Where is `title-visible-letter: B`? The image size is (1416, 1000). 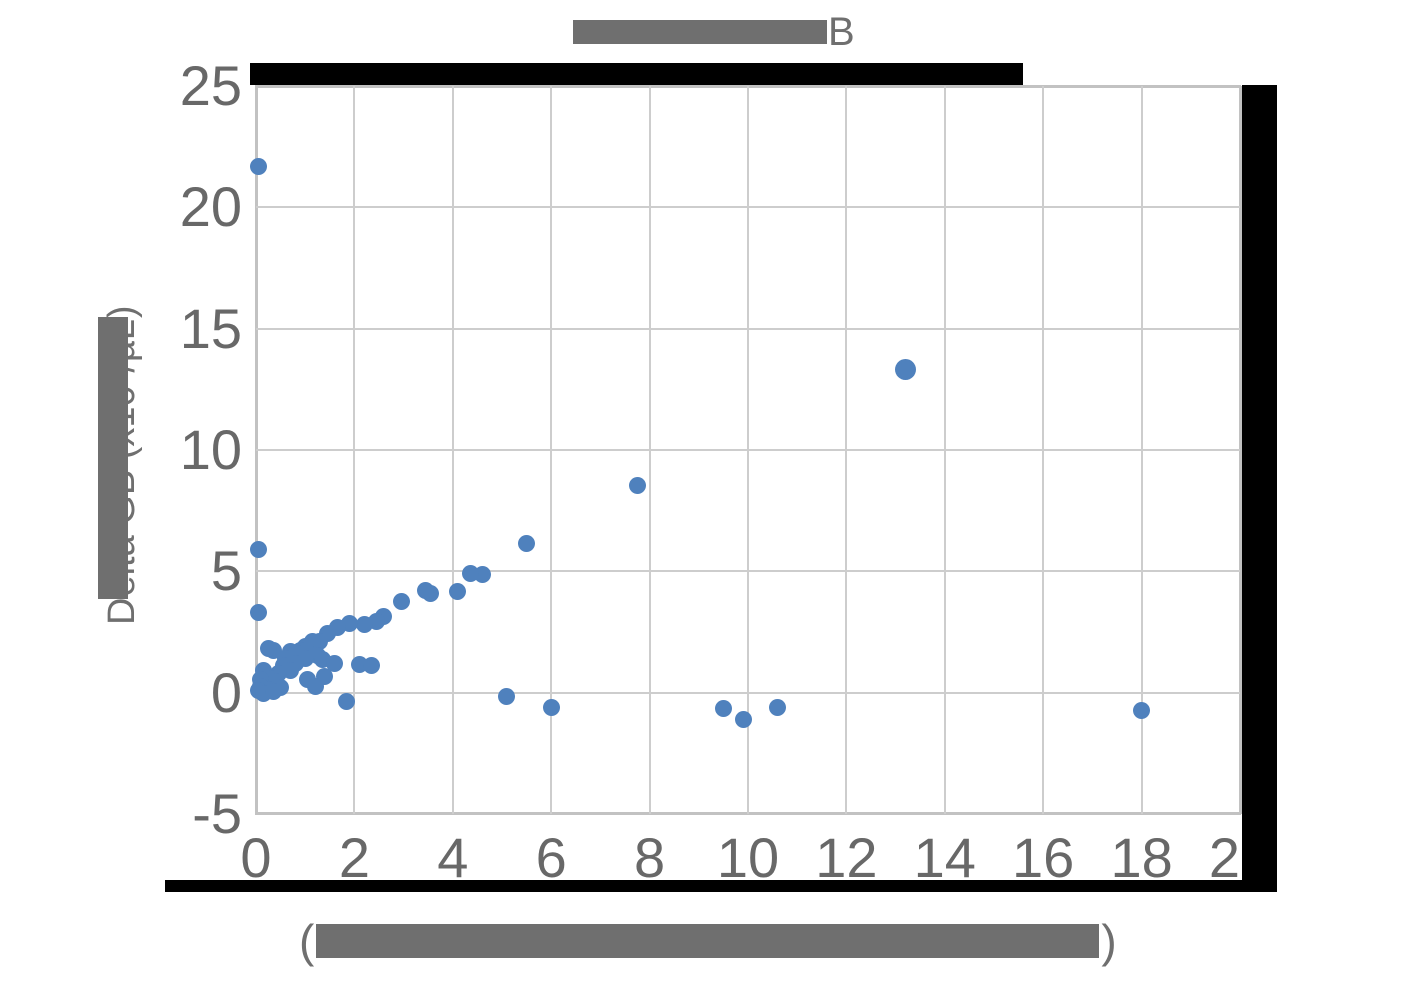 title-visible-letter: B is located at coordinates (841, 32).